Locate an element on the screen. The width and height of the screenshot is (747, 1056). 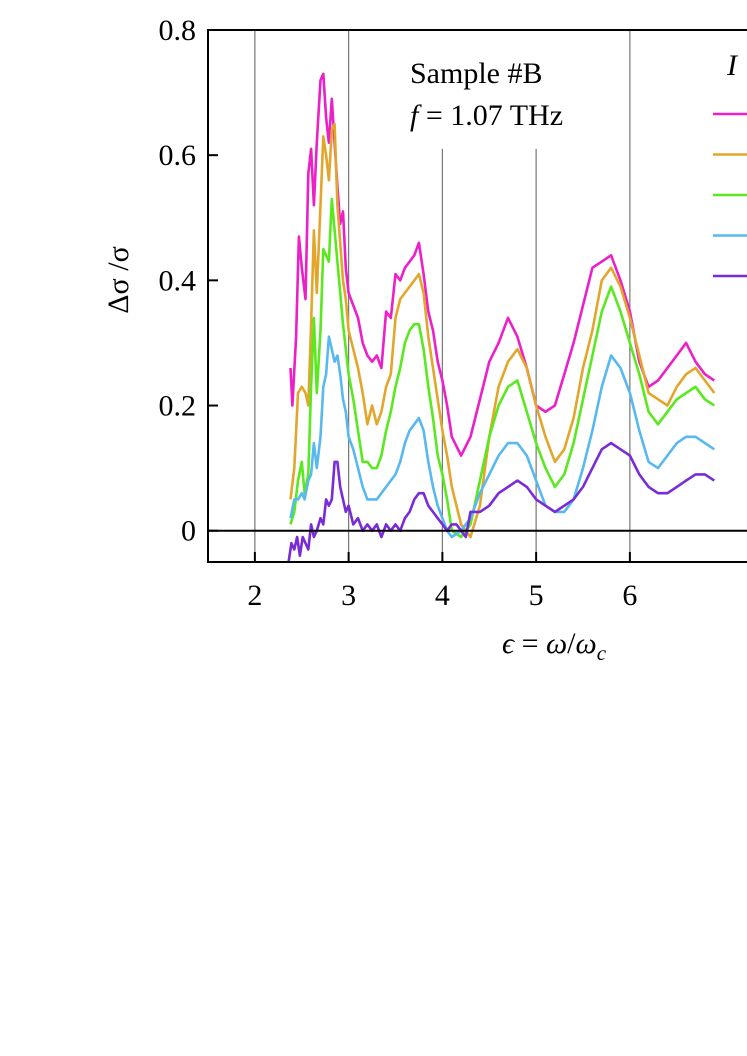
y-tick-label-2: 0.4 is located at coordinates (178, 280).